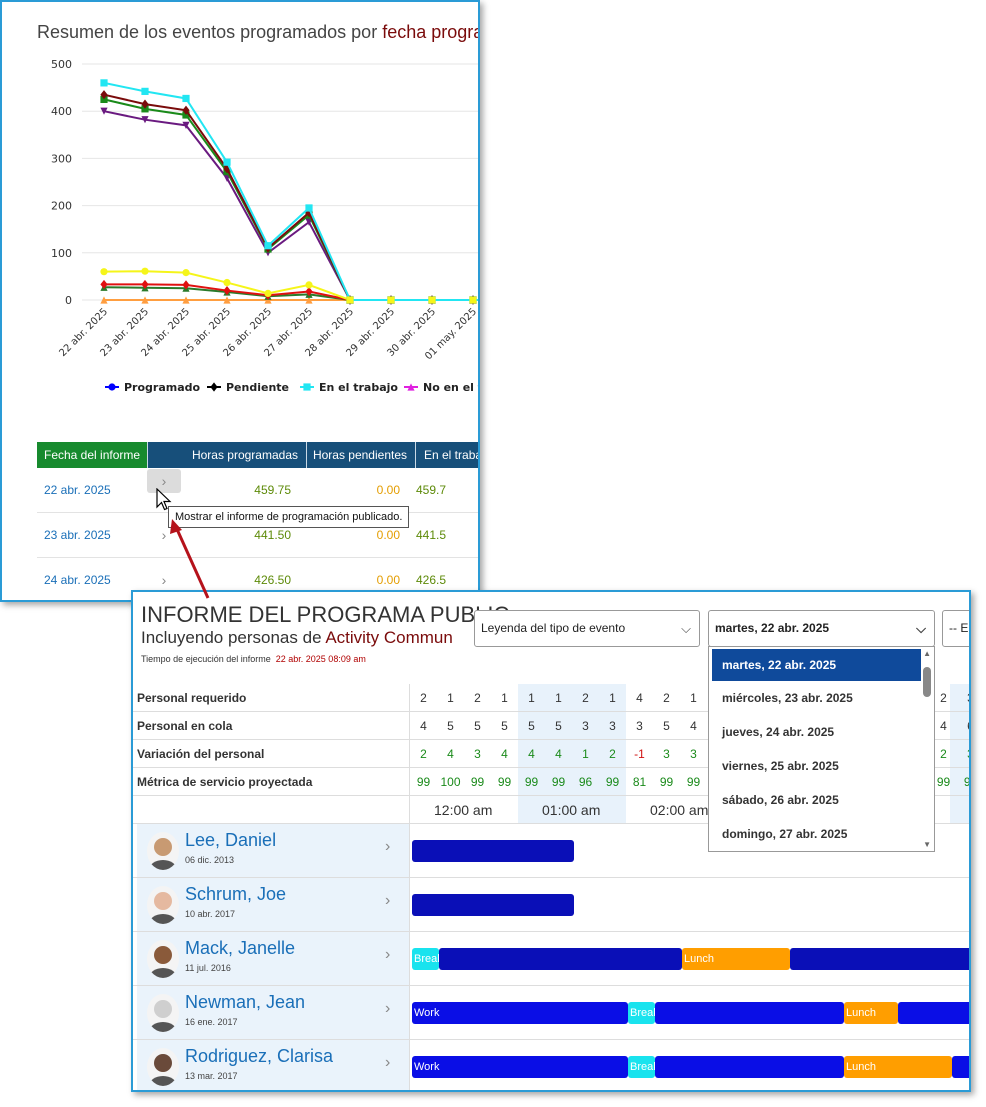  Describe the element at coordinates (821, 628) in the screenshot. I see `date-dropdown: martes, 22 abr. 2025 ⌵` at that location.